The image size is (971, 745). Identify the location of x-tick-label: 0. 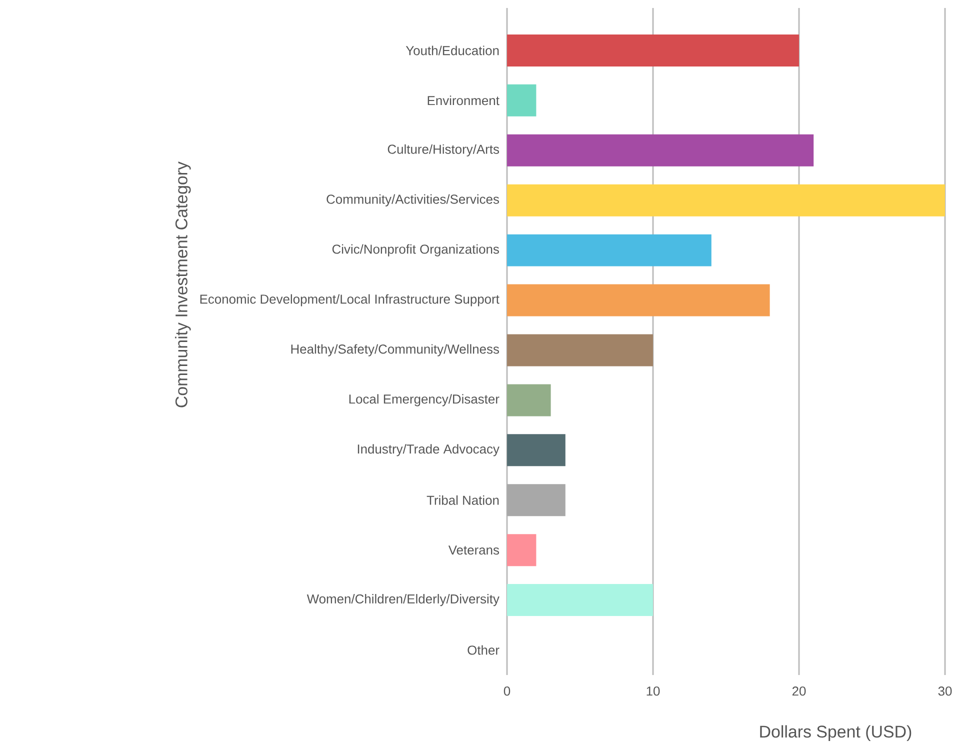
(507, 691).